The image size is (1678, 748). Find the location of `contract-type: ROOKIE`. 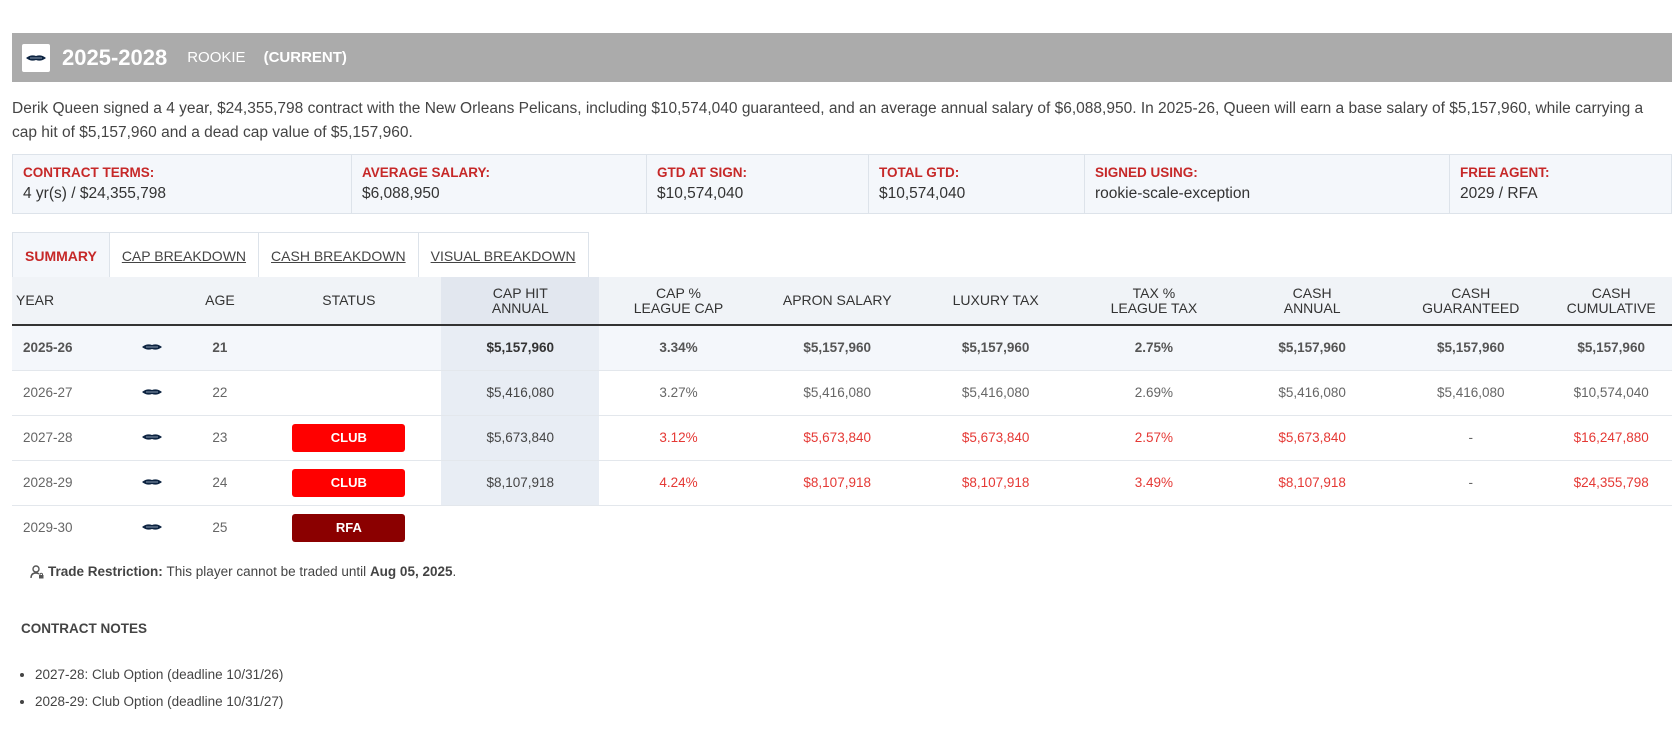

contract-type: ROOKIE is located at coordinates (216, 57).